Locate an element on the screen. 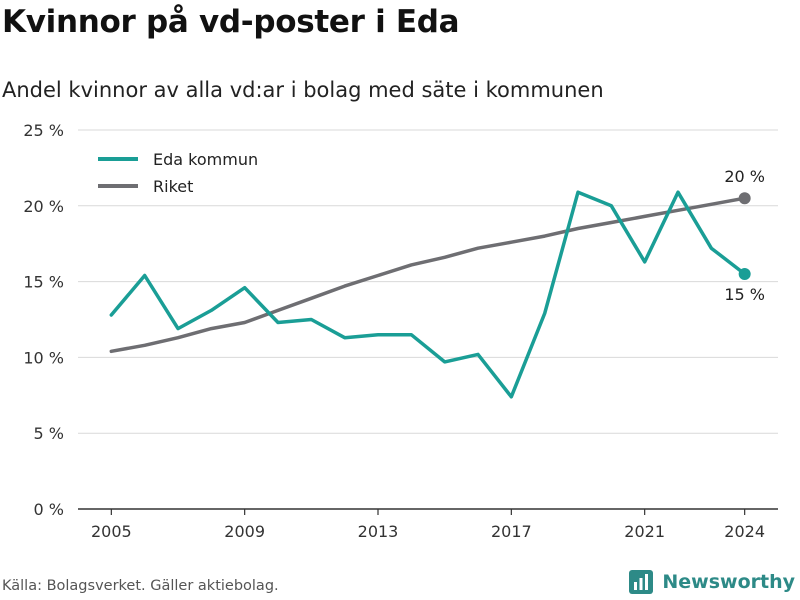  x-tick-label: 2021 is located at coordinates (644, 531).